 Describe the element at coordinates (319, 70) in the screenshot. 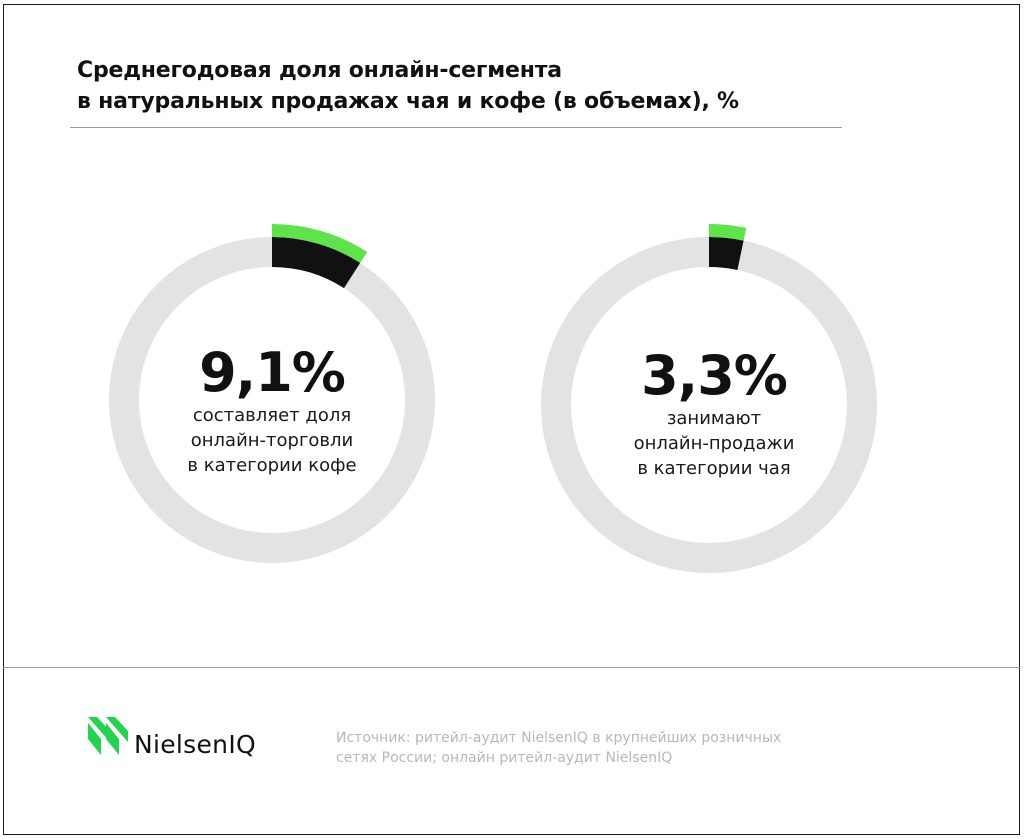

I see `chart-title-line-1: Среднегодовая доля онлайн-сегмента` at that location.